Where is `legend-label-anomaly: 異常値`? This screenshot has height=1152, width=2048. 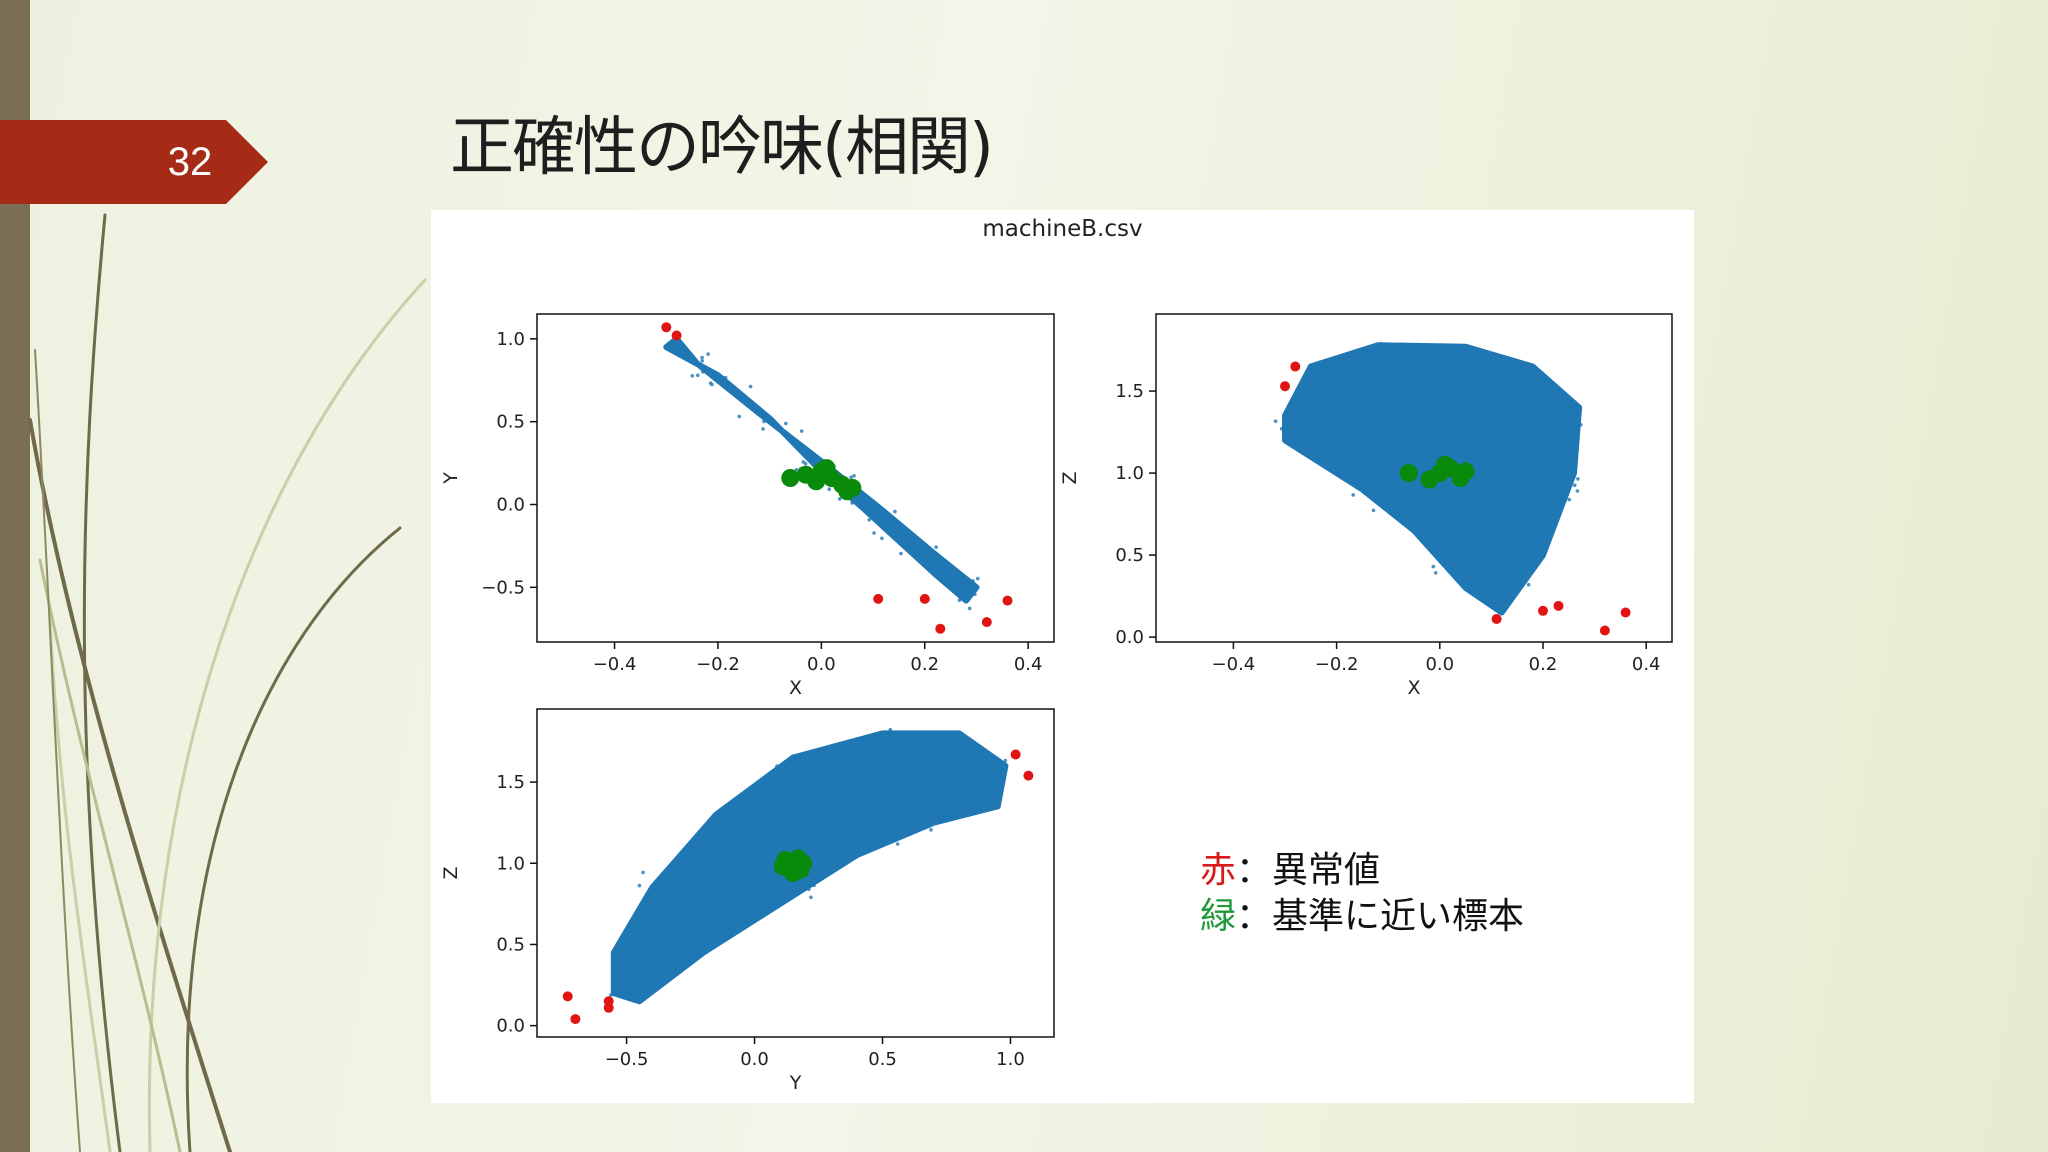
legend-label-anomaly: 異常値 is located at coordinates (1326, 870).